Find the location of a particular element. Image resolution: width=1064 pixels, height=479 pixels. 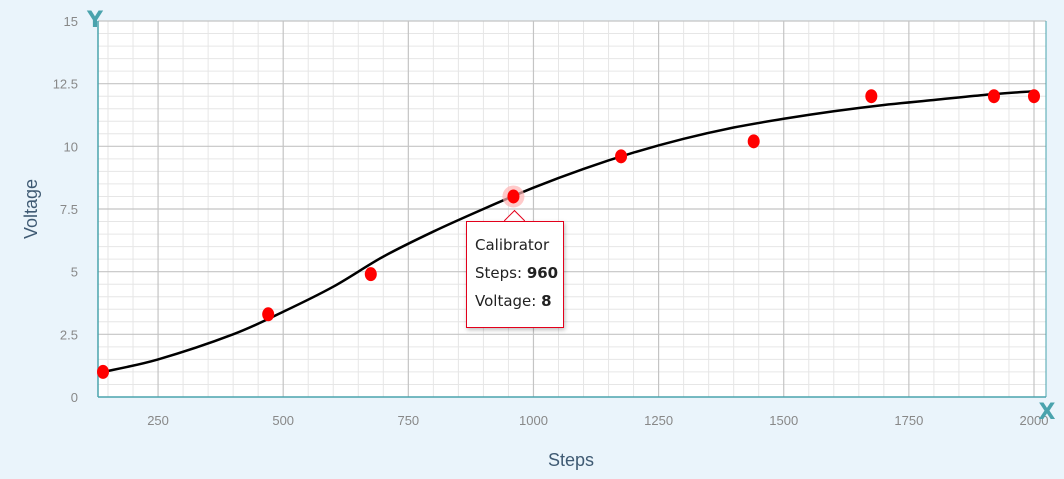

x-tick-label: 1000 is located at coordinates (533, 420).